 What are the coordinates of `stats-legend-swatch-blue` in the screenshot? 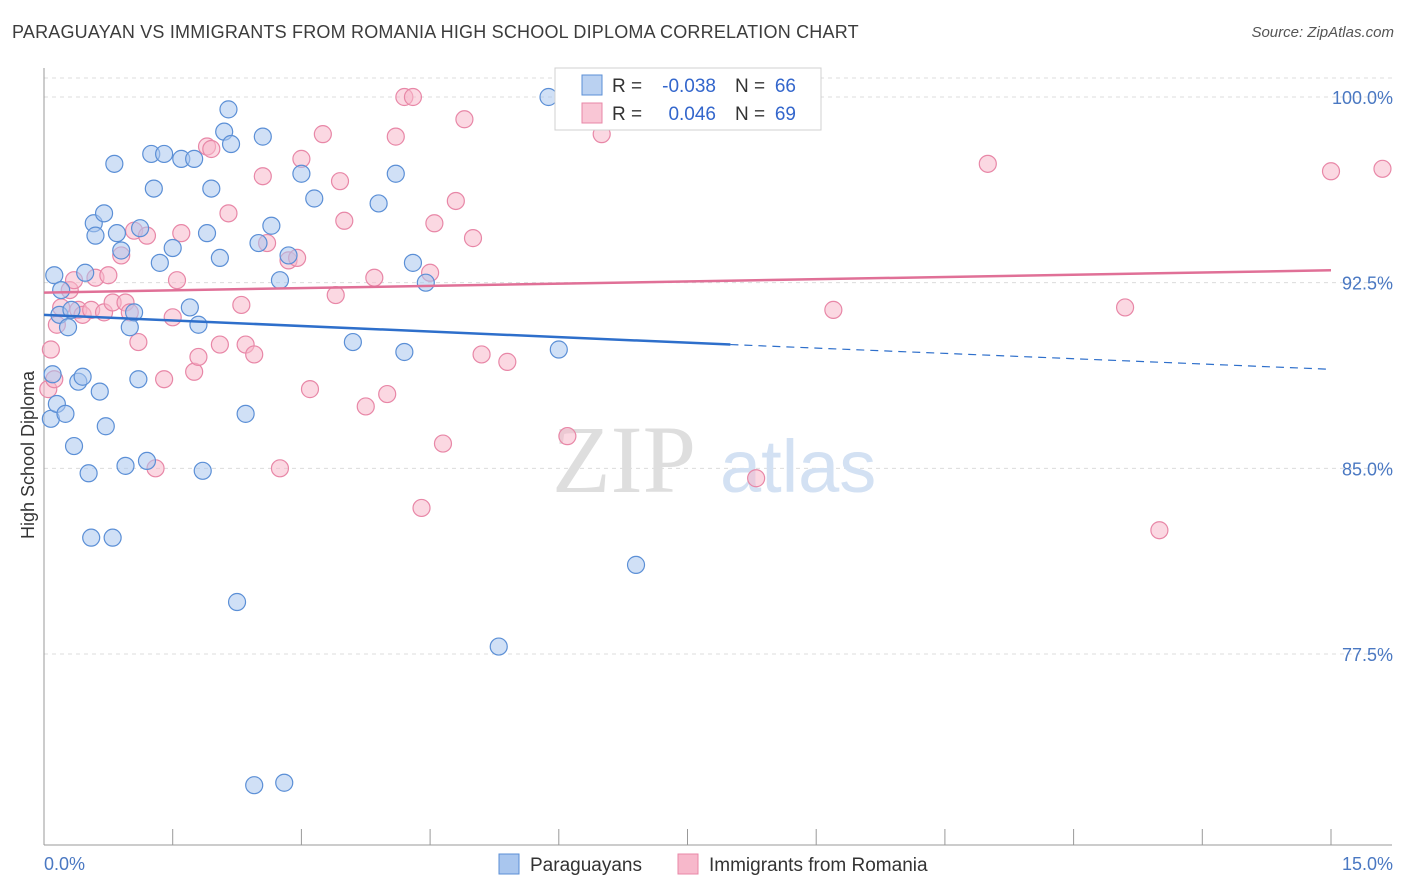 It's located at (592, 85).